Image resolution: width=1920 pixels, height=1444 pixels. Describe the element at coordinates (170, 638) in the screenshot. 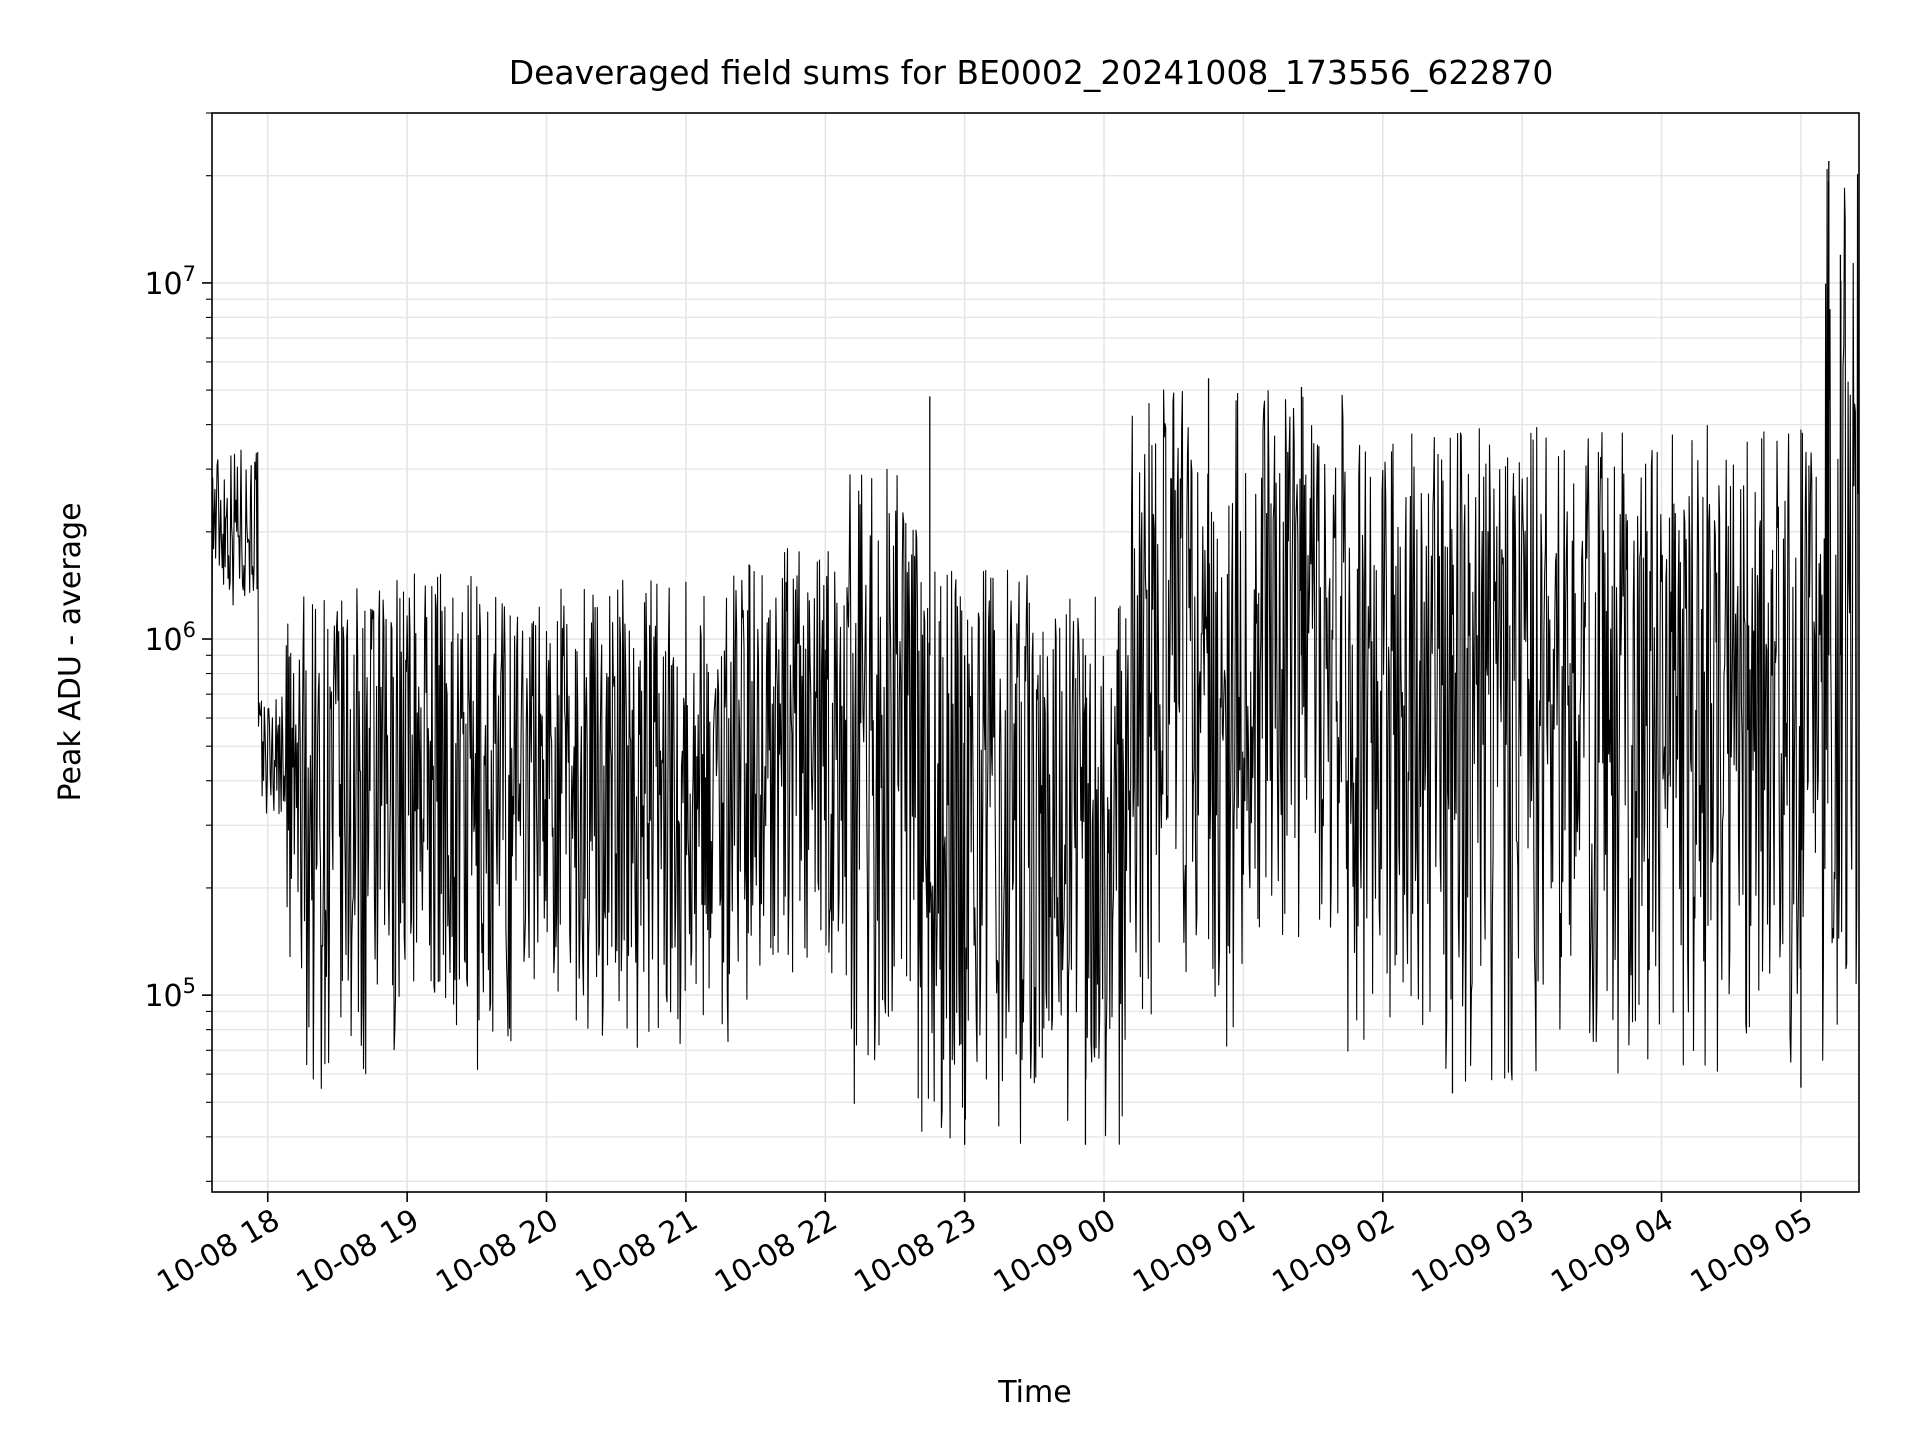

I see `y-tick-label: 10⁶` at that location.